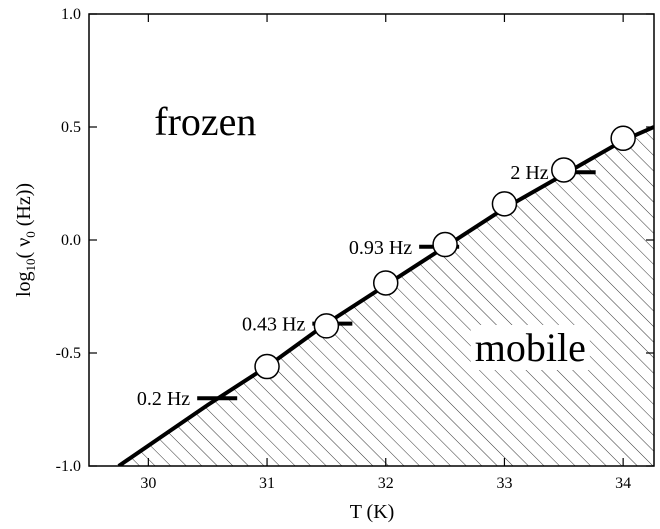  Describe the element at coordinates (25, 240) in the screenshot. I see `y-axis-label: log10( ν0 (Hz))` at that location.